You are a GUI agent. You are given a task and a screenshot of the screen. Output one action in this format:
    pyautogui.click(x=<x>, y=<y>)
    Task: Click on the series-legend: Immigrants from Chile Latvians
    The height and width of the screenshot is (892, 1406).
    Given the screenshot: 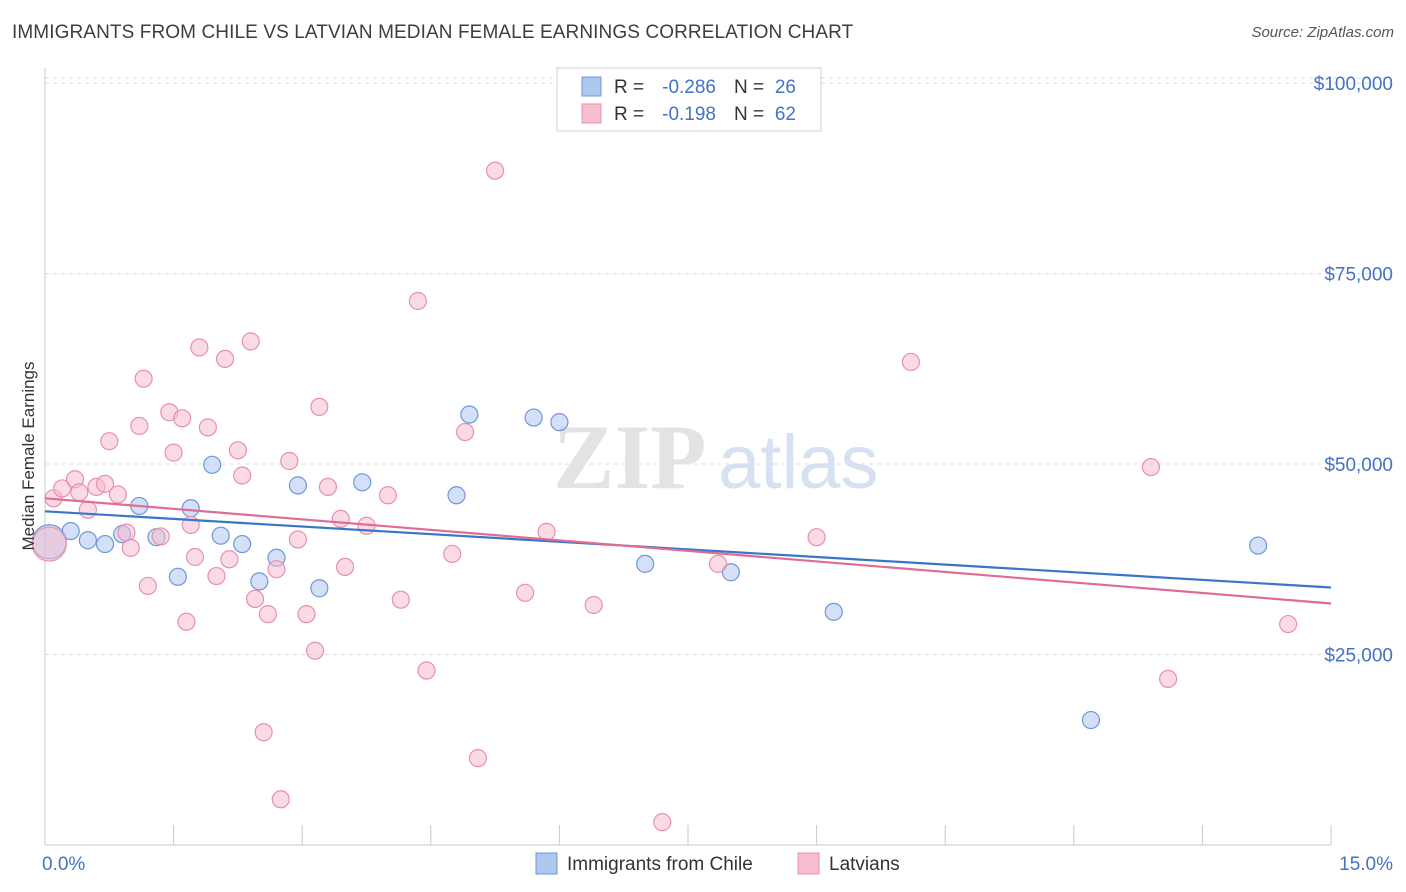 What is the action you would take?
    pyautogui.click(x=717, y=863)
    